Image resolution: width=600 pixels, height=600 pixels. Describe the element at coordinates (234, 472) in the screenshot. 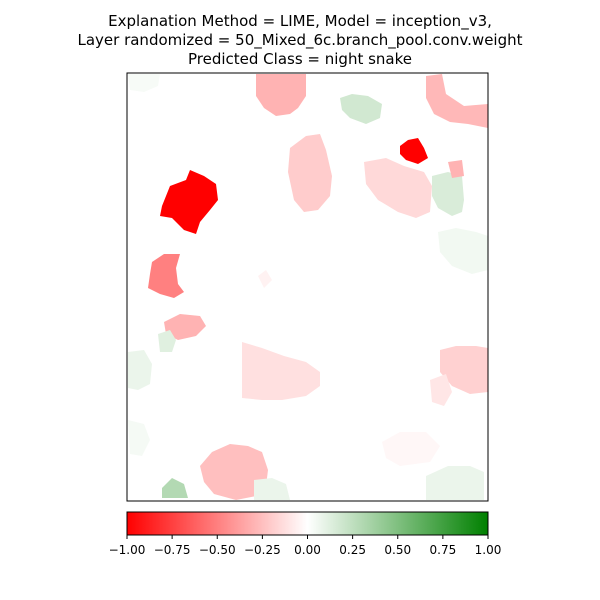

I see `segment-bottom-center` at that location.